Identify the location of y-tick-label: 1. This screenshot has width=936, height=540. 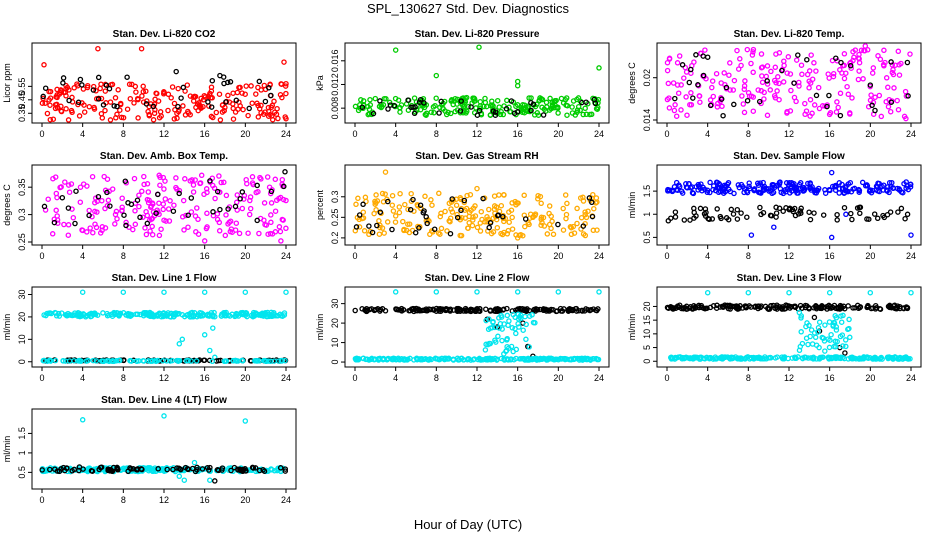
(22, 452).